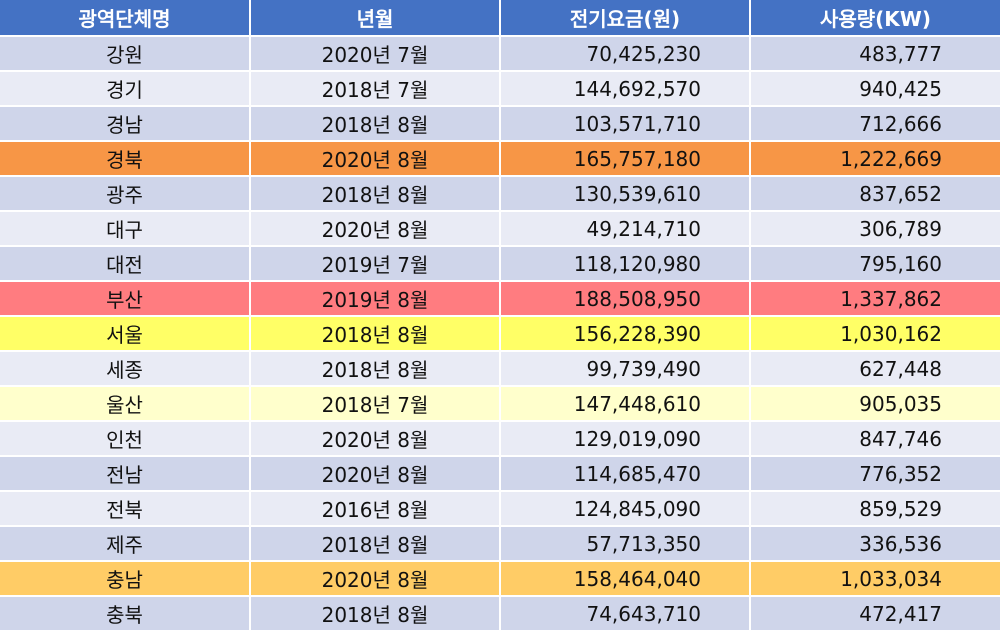  I want to click on fee-cell: 144,692,570, so click(625, 89).